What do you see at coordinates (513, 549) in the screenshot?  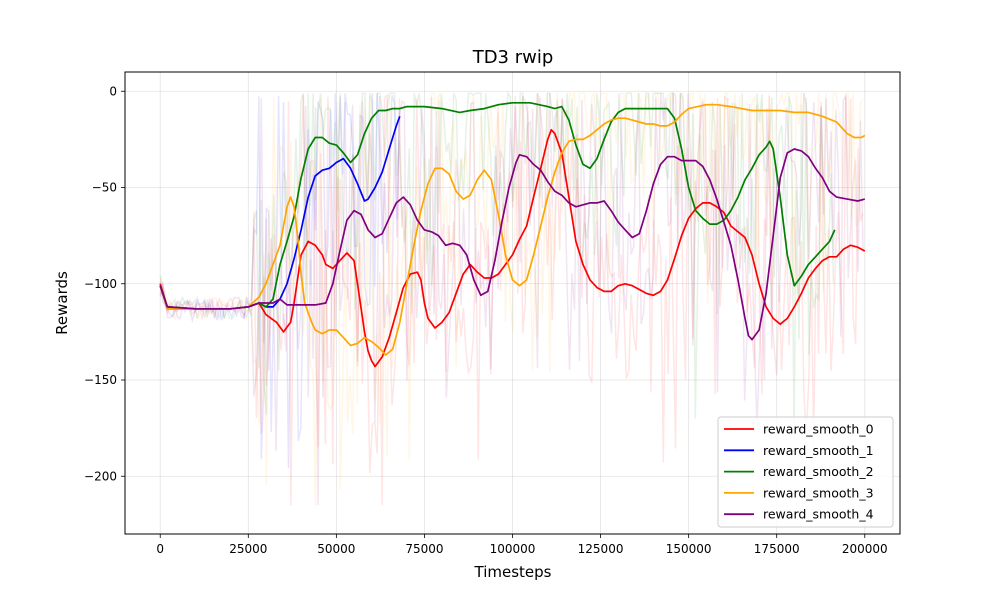 I see `x-tick-label: 100000` at bounding box center [513, 549].